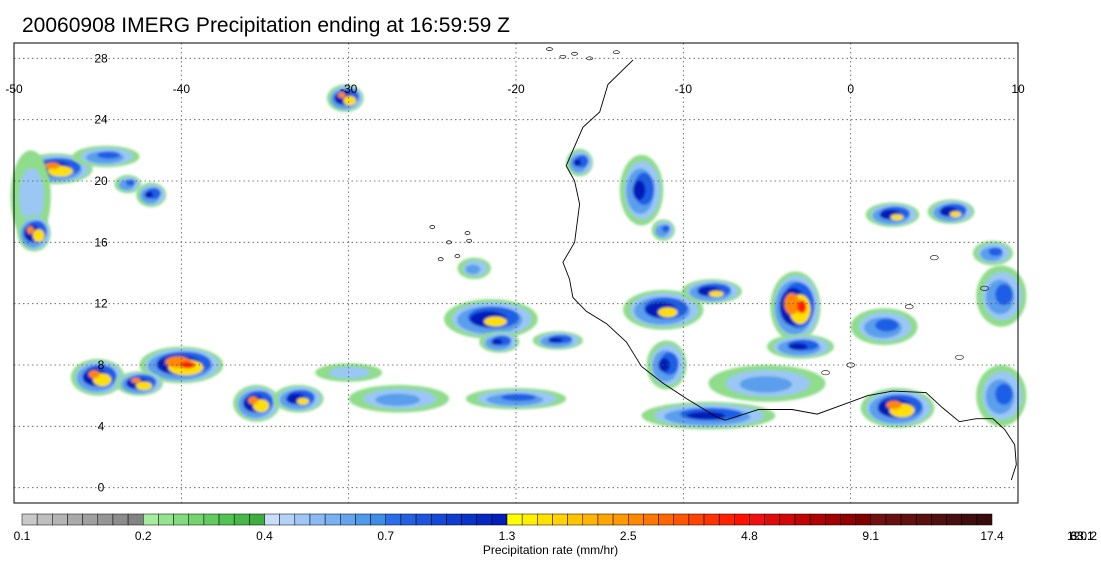  I want to click on colorbar-tick-label: 4.8, so click(749, 536).